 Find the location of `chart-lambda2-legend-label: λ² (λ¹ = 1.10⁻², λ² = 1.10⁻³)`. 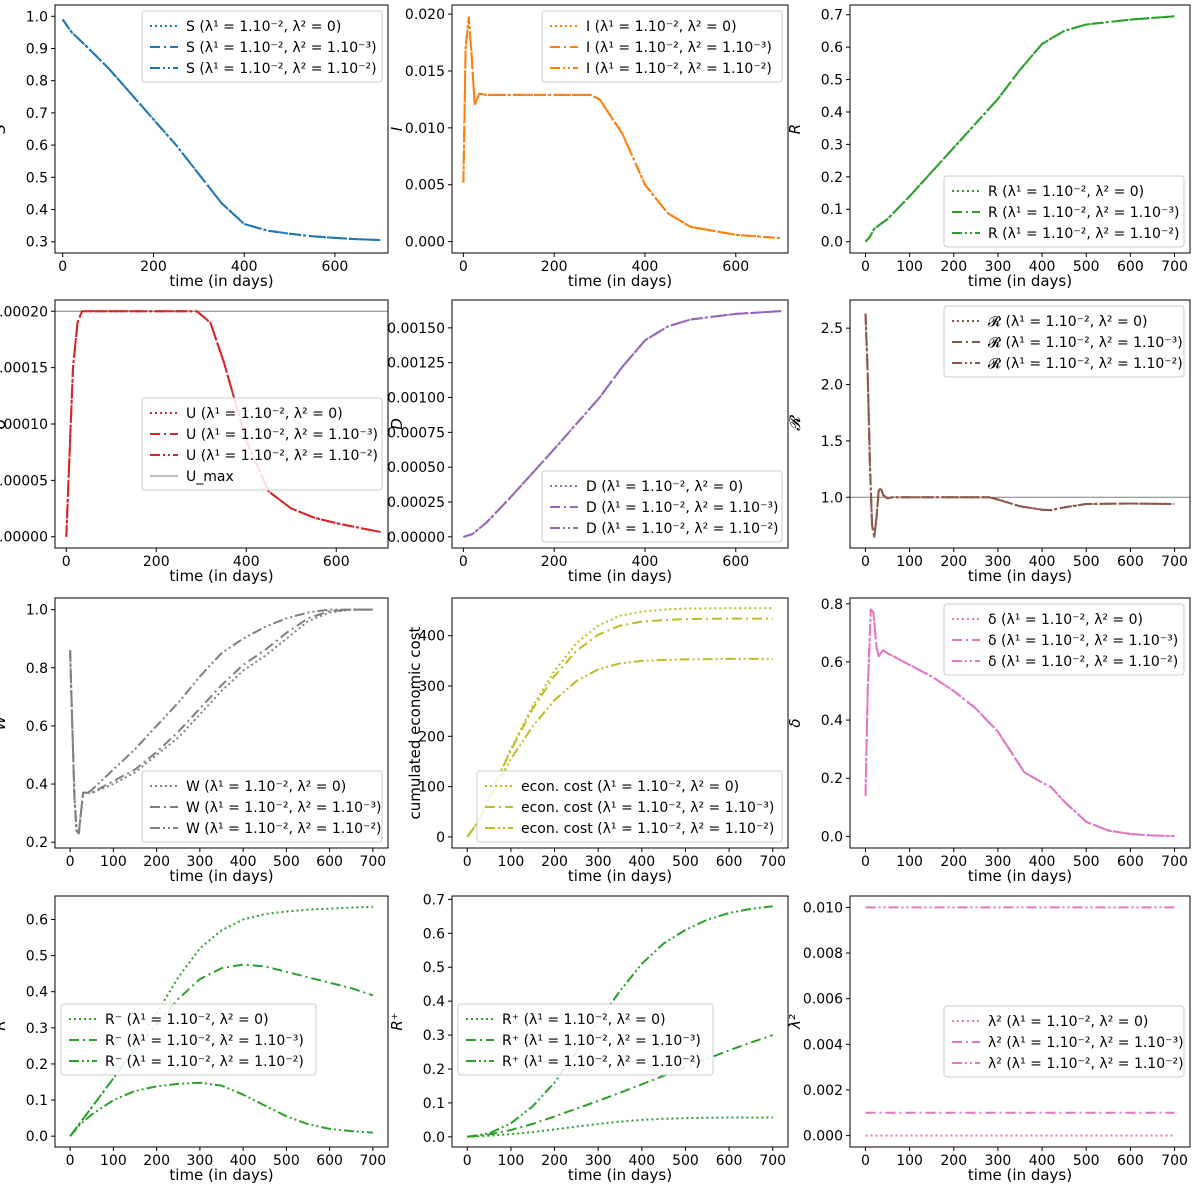

chart-lambda2-legend-label: λ² (λ¹ = 1.10⁻², λ² = 1.10⁻³) is located at coordinates (1086, 1043).